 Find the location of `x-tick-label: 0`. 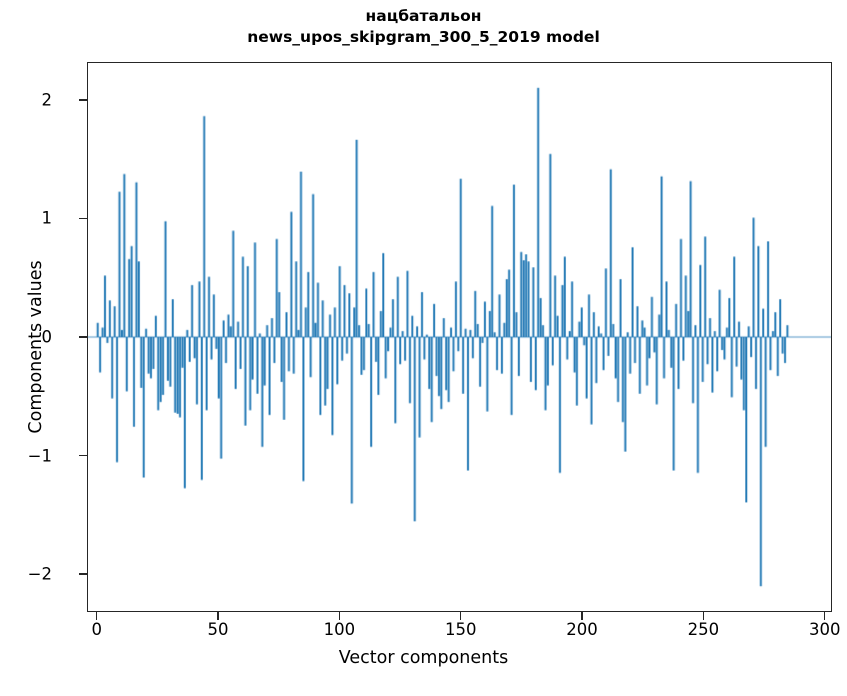

x-tick-label: 0 is located at coordinates (96, 629).